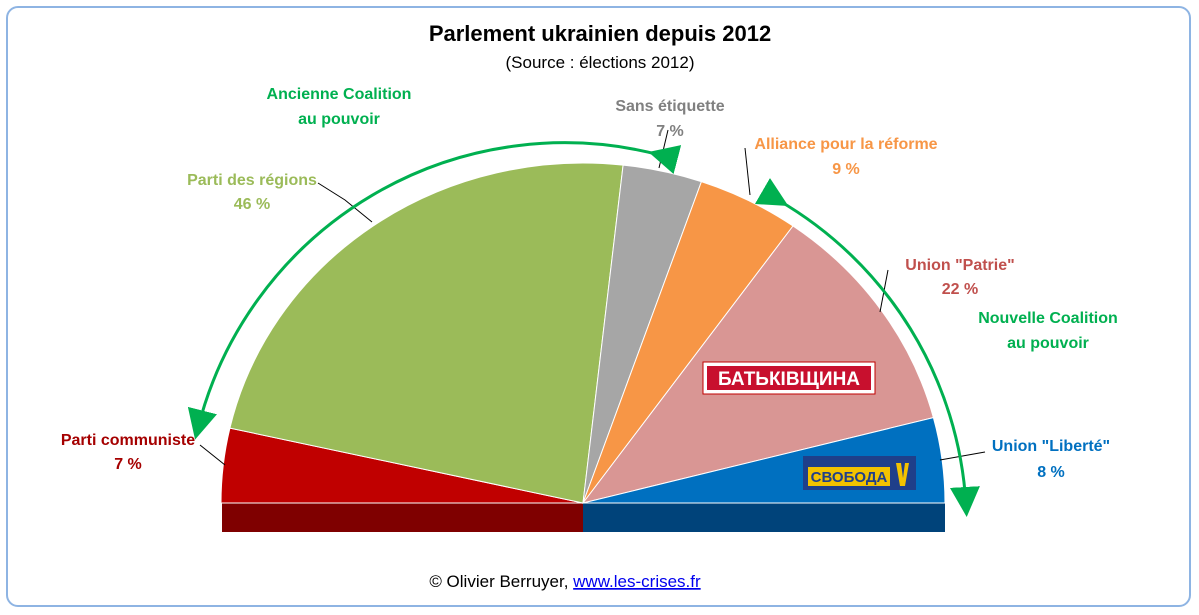  Describe the element at coordinates (670, 131) in the screenshot. I see `value-sans-etiquette: 7 %` at that location.